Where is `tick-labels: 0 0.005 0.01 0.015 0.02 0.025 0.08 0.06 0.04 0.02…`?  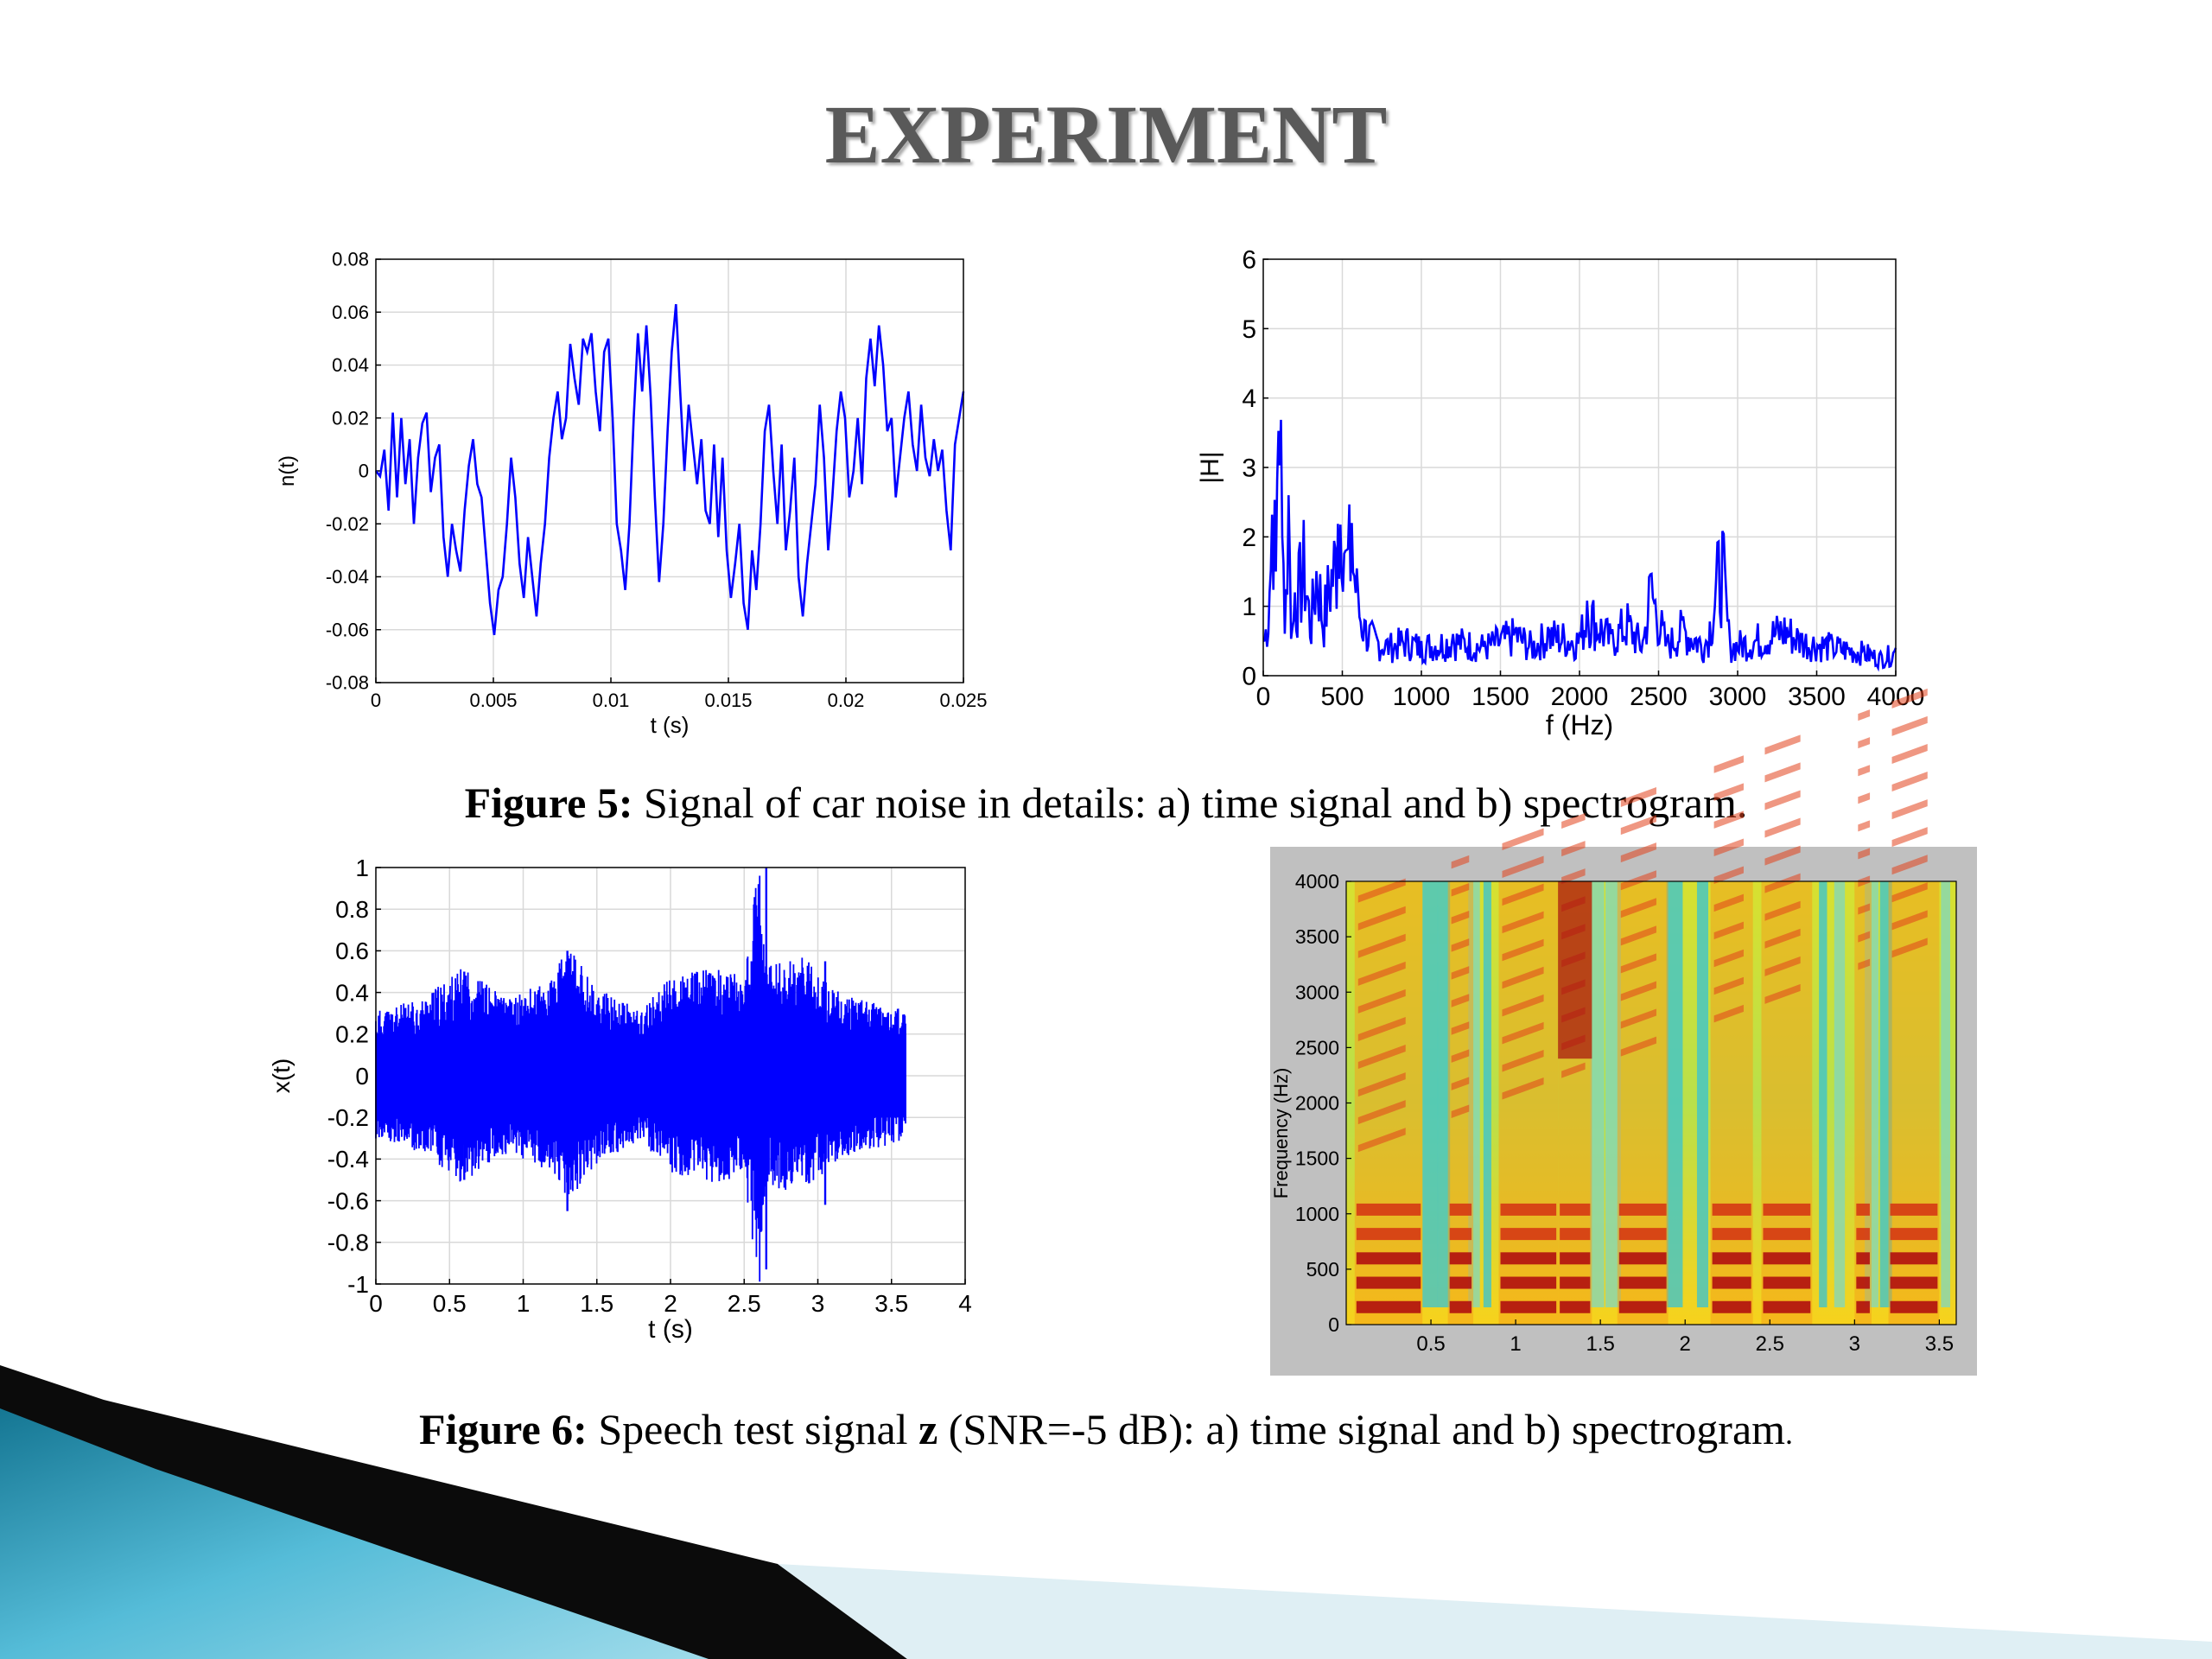 tick-labels: 0 0.005 0.01 0.015 0.02 0.025 0.08 0.06 0.04 0.02… is located at coordinates (657, 480).